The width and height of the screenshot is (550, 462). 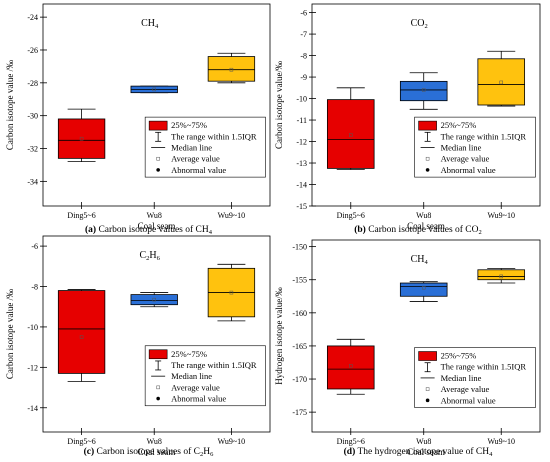 I want to click on panel-caption-tag: (d), so click(x=350, y=451).